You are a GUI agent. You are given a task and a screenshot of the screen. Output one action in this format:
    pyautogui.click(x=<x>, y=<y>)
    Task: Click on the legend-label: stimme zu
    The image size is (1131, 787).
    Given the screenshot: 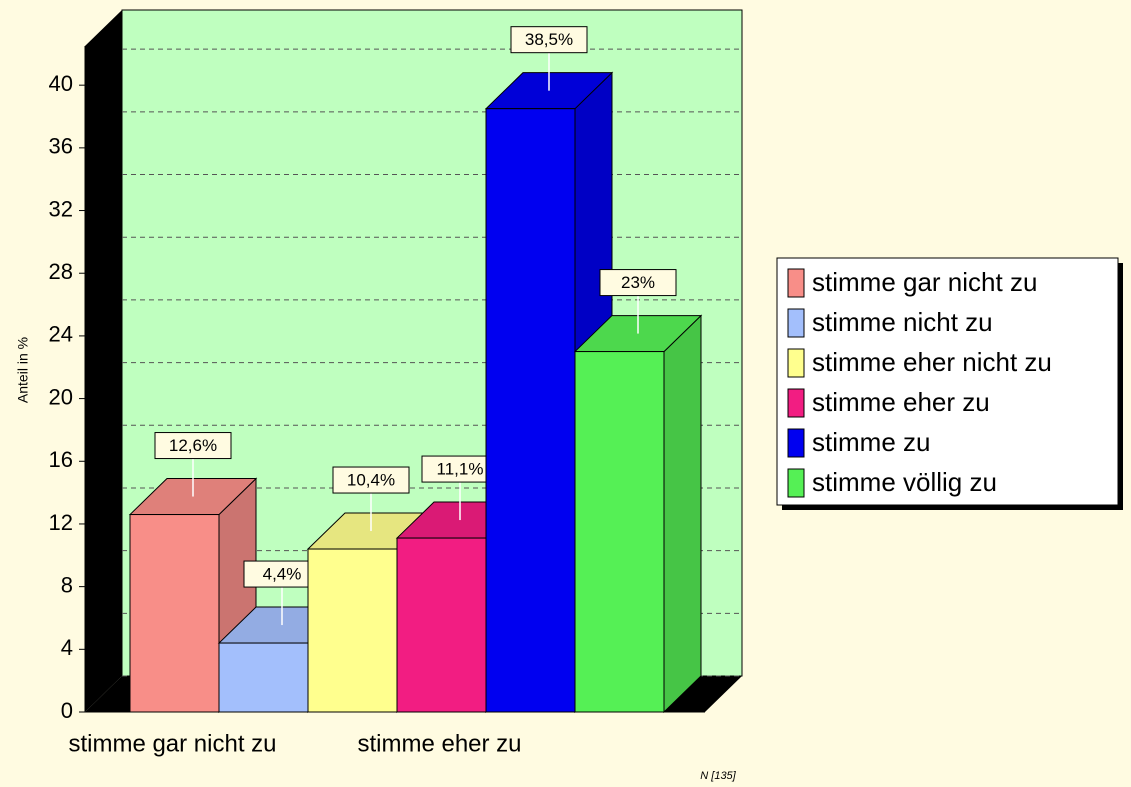 What is the action you would take?
    pyautogui.click(x=871, y=442)
    